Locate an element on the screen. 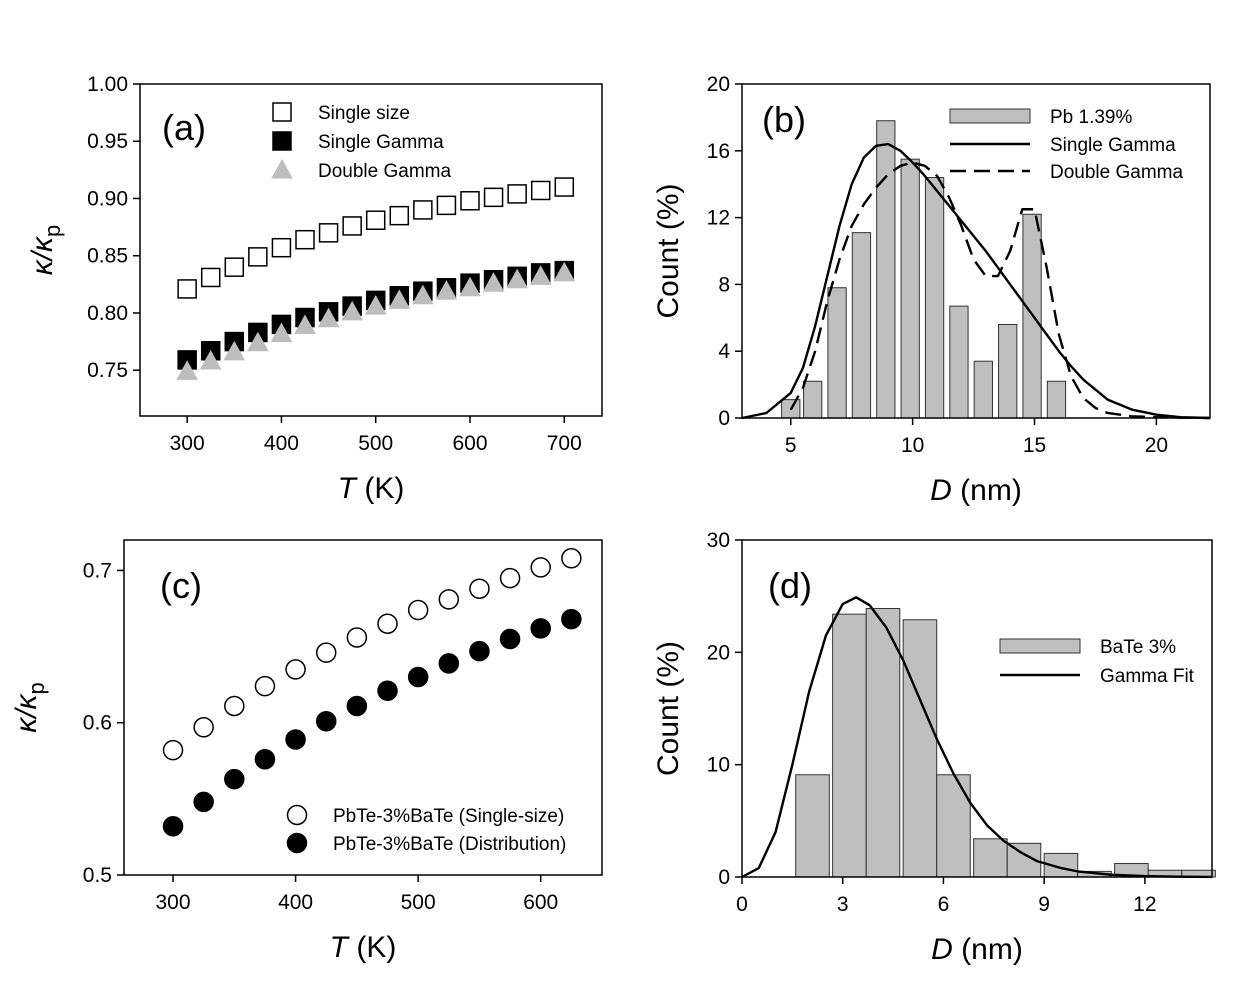  x-tick-label: 0 is located at coordinates (742, 904).